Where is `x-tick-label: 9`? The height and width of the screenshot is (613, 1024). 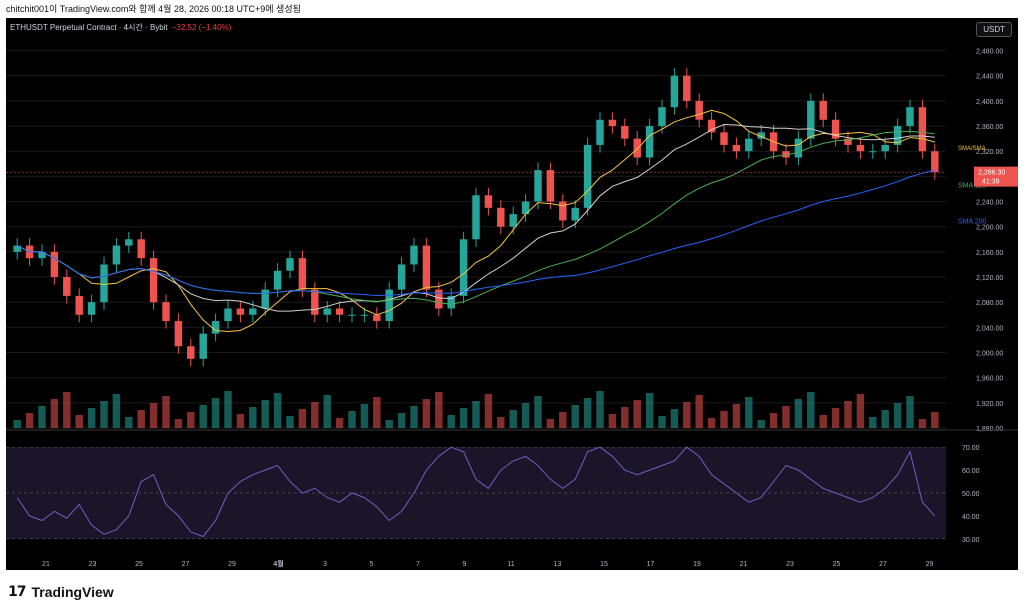 x-tick-label: 9 is located at coordinates (465, 564).